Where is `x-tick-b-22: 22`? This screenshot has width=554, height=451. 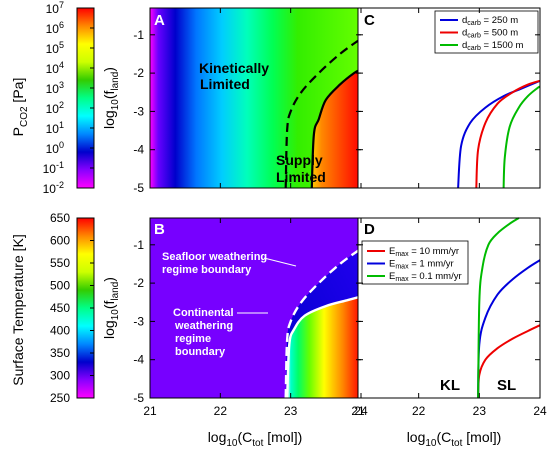
x-tick-b-22: 22 is located at coordinates (221, 411).